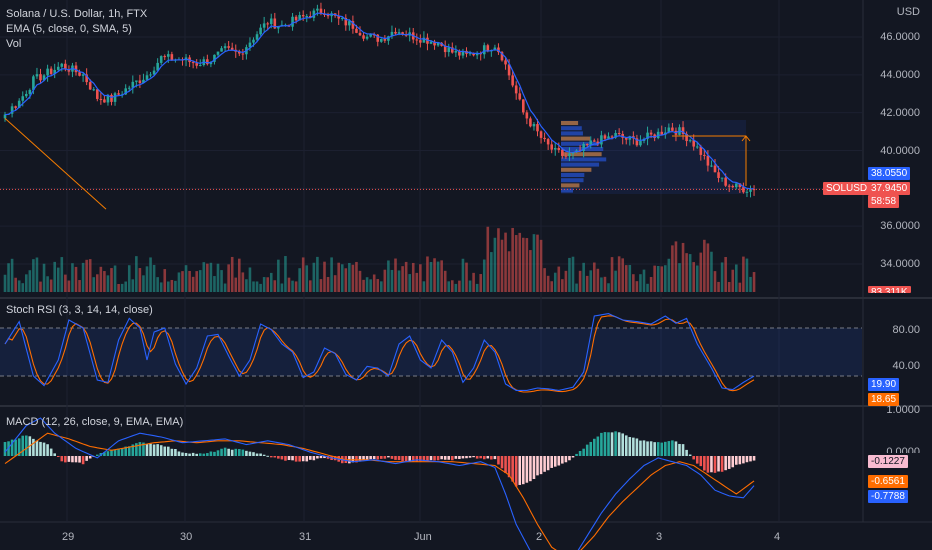 This screenshot has width=932, height=550. I want to click on stoch-d-tag: 18.65, so click(884, 399).